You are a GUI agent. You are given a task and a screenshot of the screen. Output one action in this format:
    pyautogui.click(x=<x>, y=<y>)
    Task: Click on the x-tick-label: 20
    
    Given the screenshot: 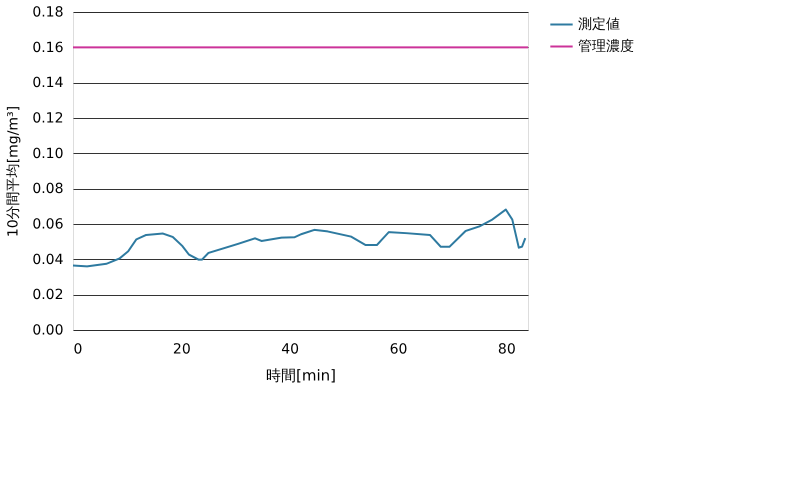 What is the action you would take?
    pyautogui.click(x=181, y=350)
    